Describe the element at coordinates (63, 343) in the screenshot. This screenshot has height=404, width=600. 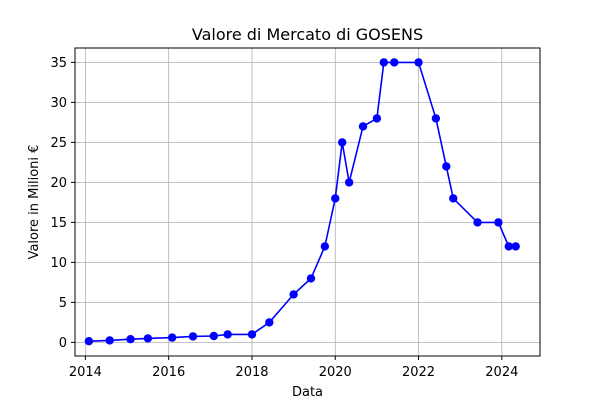
I see `y-tick-label: 0` at that location.